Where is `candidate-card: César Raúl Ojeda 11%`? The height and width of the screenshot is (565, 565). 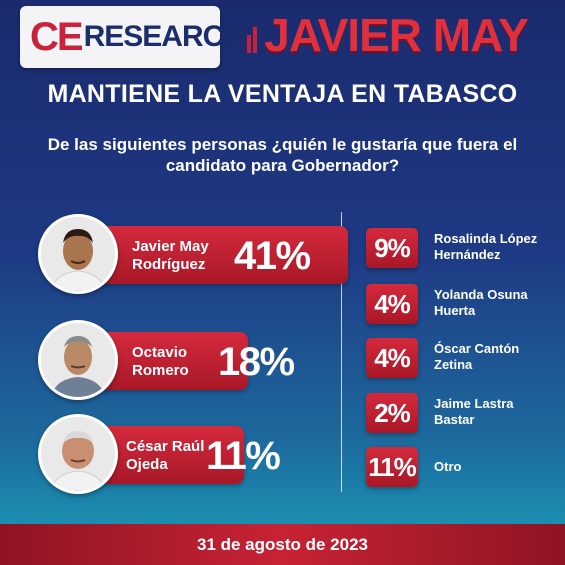
candidate-card: César Raúl Ojeda 11% is located at coordinates (168, 454).